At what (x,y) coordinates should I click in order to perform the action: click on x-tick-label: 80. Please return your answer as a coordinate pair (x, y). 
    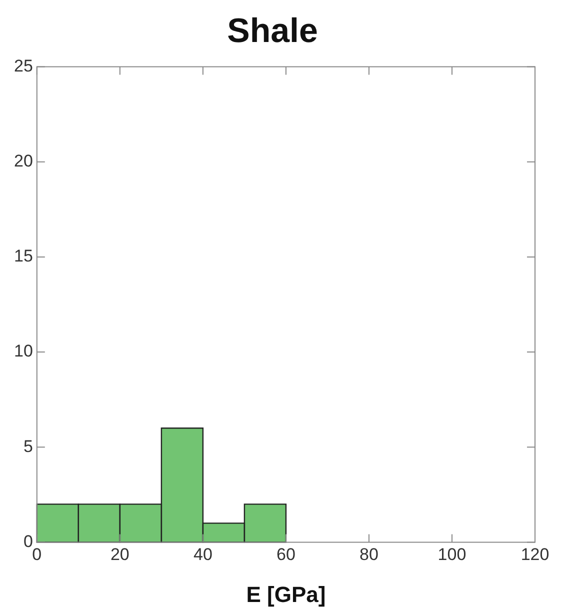
    Looking at the image, I should click on (369, 554).